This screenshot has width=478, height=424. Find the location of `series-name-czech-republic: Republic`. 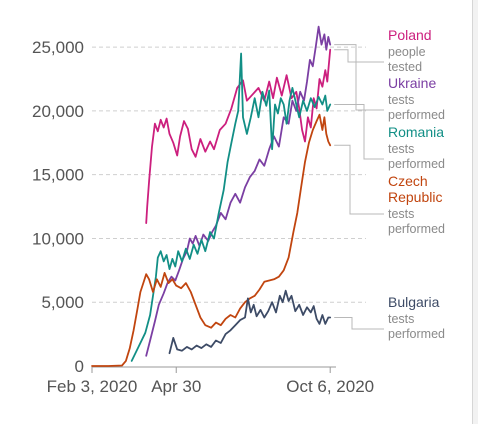

series-name-czech-republic: Republic is located at coordinates (415, 197).